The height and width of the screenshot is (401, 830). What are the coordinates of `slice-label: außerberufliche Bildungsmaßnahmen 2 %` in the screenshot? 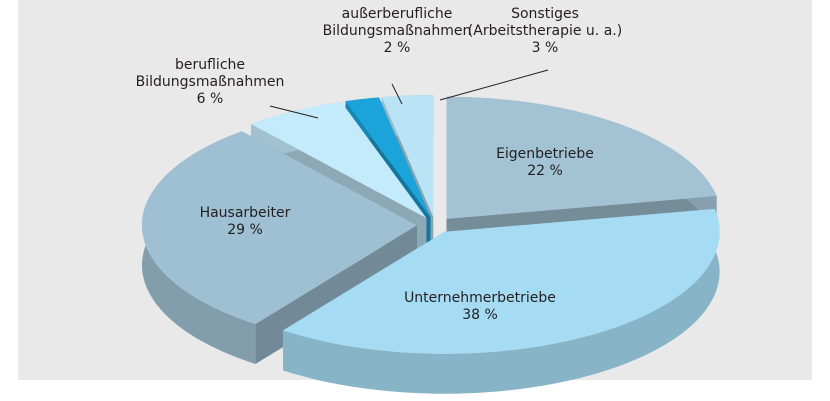 It's located at (397, 31).